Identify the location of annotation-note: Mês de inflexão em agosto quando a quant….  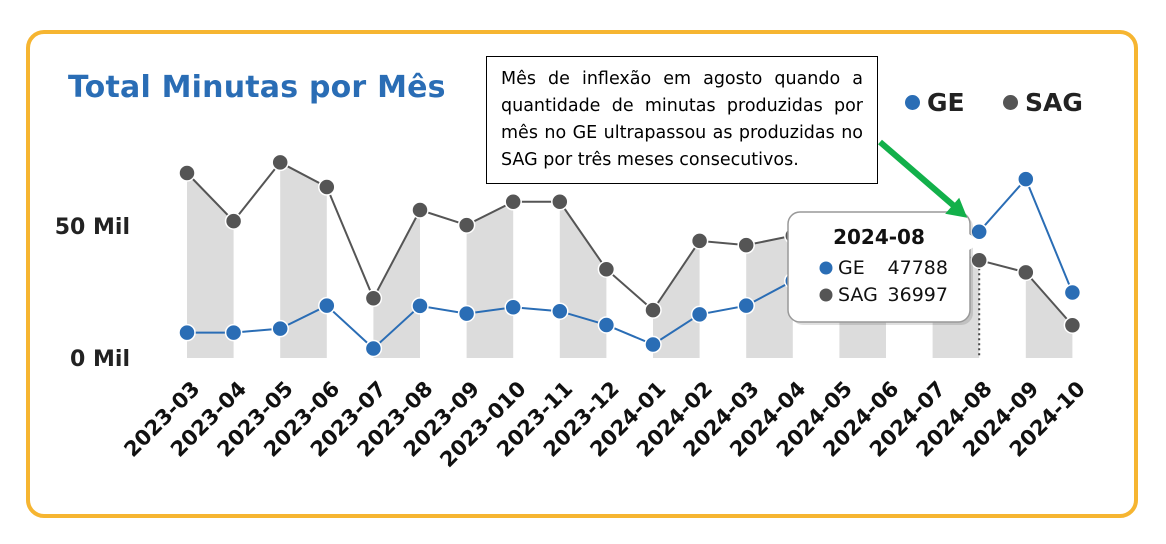
(682, 120).